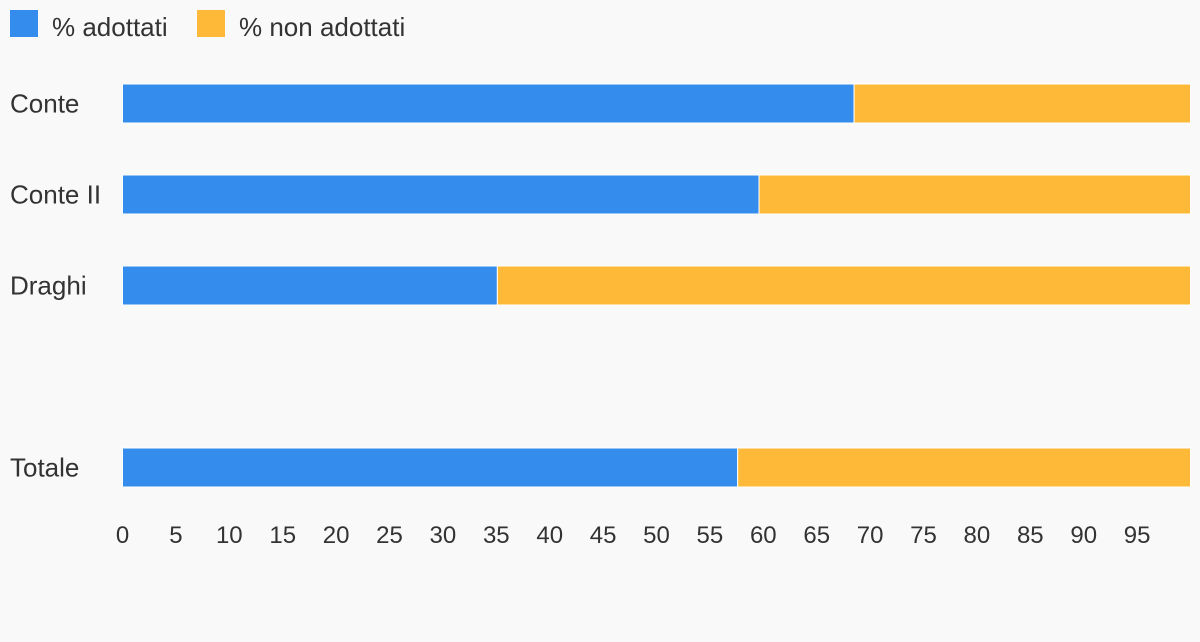  What do you see at coordinates (763, 535) in the screenshot?
I see `x-tick-label-60: 60` at bounding box center [763, 535].